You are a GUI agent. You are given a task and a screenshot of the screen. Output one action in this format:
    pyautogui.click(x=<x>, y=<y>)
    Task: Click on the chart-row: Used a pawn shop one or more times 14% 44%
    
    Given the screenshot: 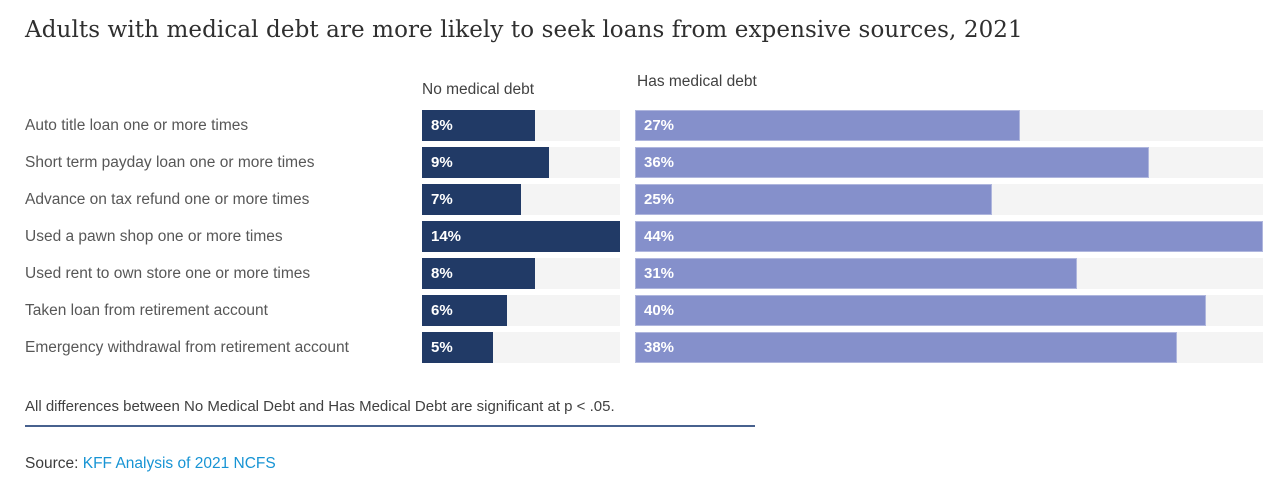 What is the action you would take?
    pyautogui.click(x=640, y=236)
    